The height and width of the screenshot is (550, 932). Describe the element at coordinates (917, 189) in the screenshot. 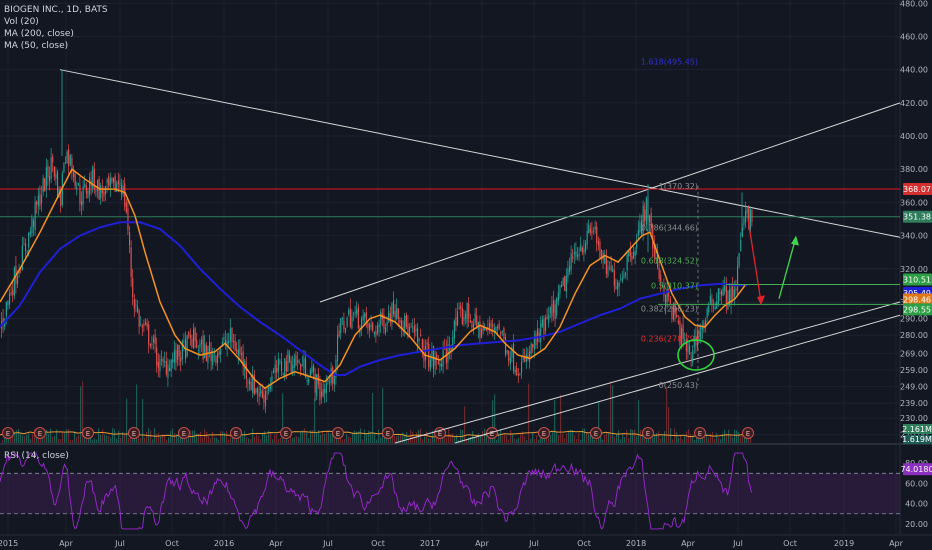

I see `resistance-tag-bg` at that location.